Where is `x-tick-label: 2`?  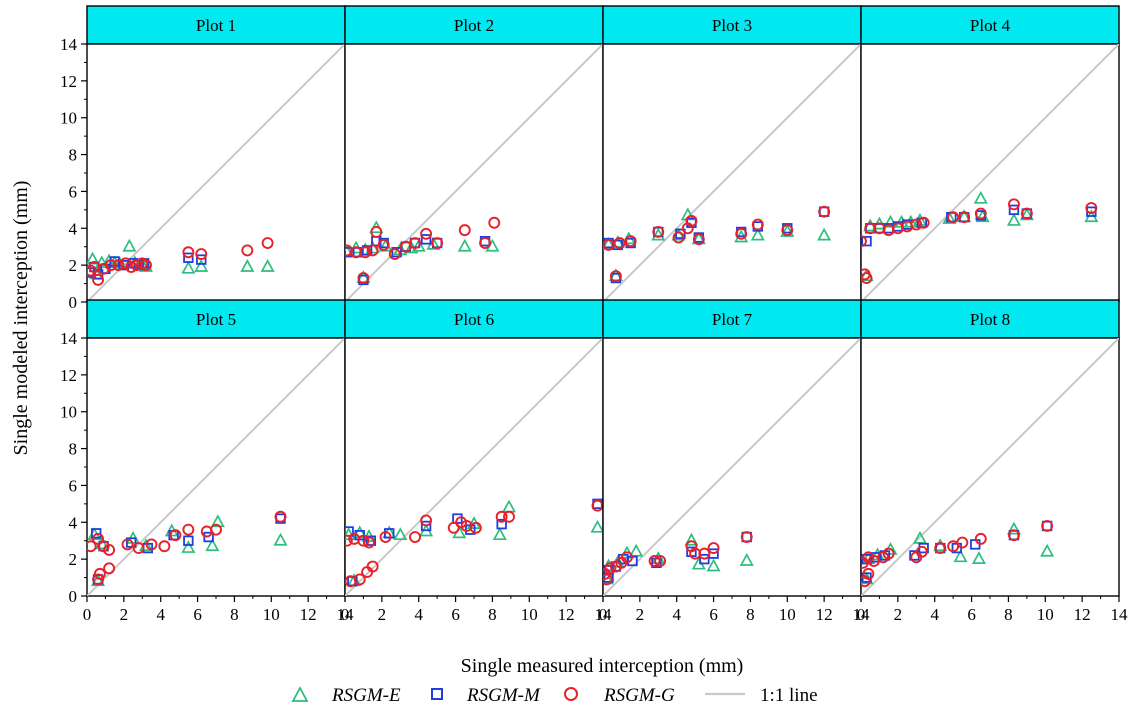
x-tick-label: 2 is located at coordinates (898, 614).